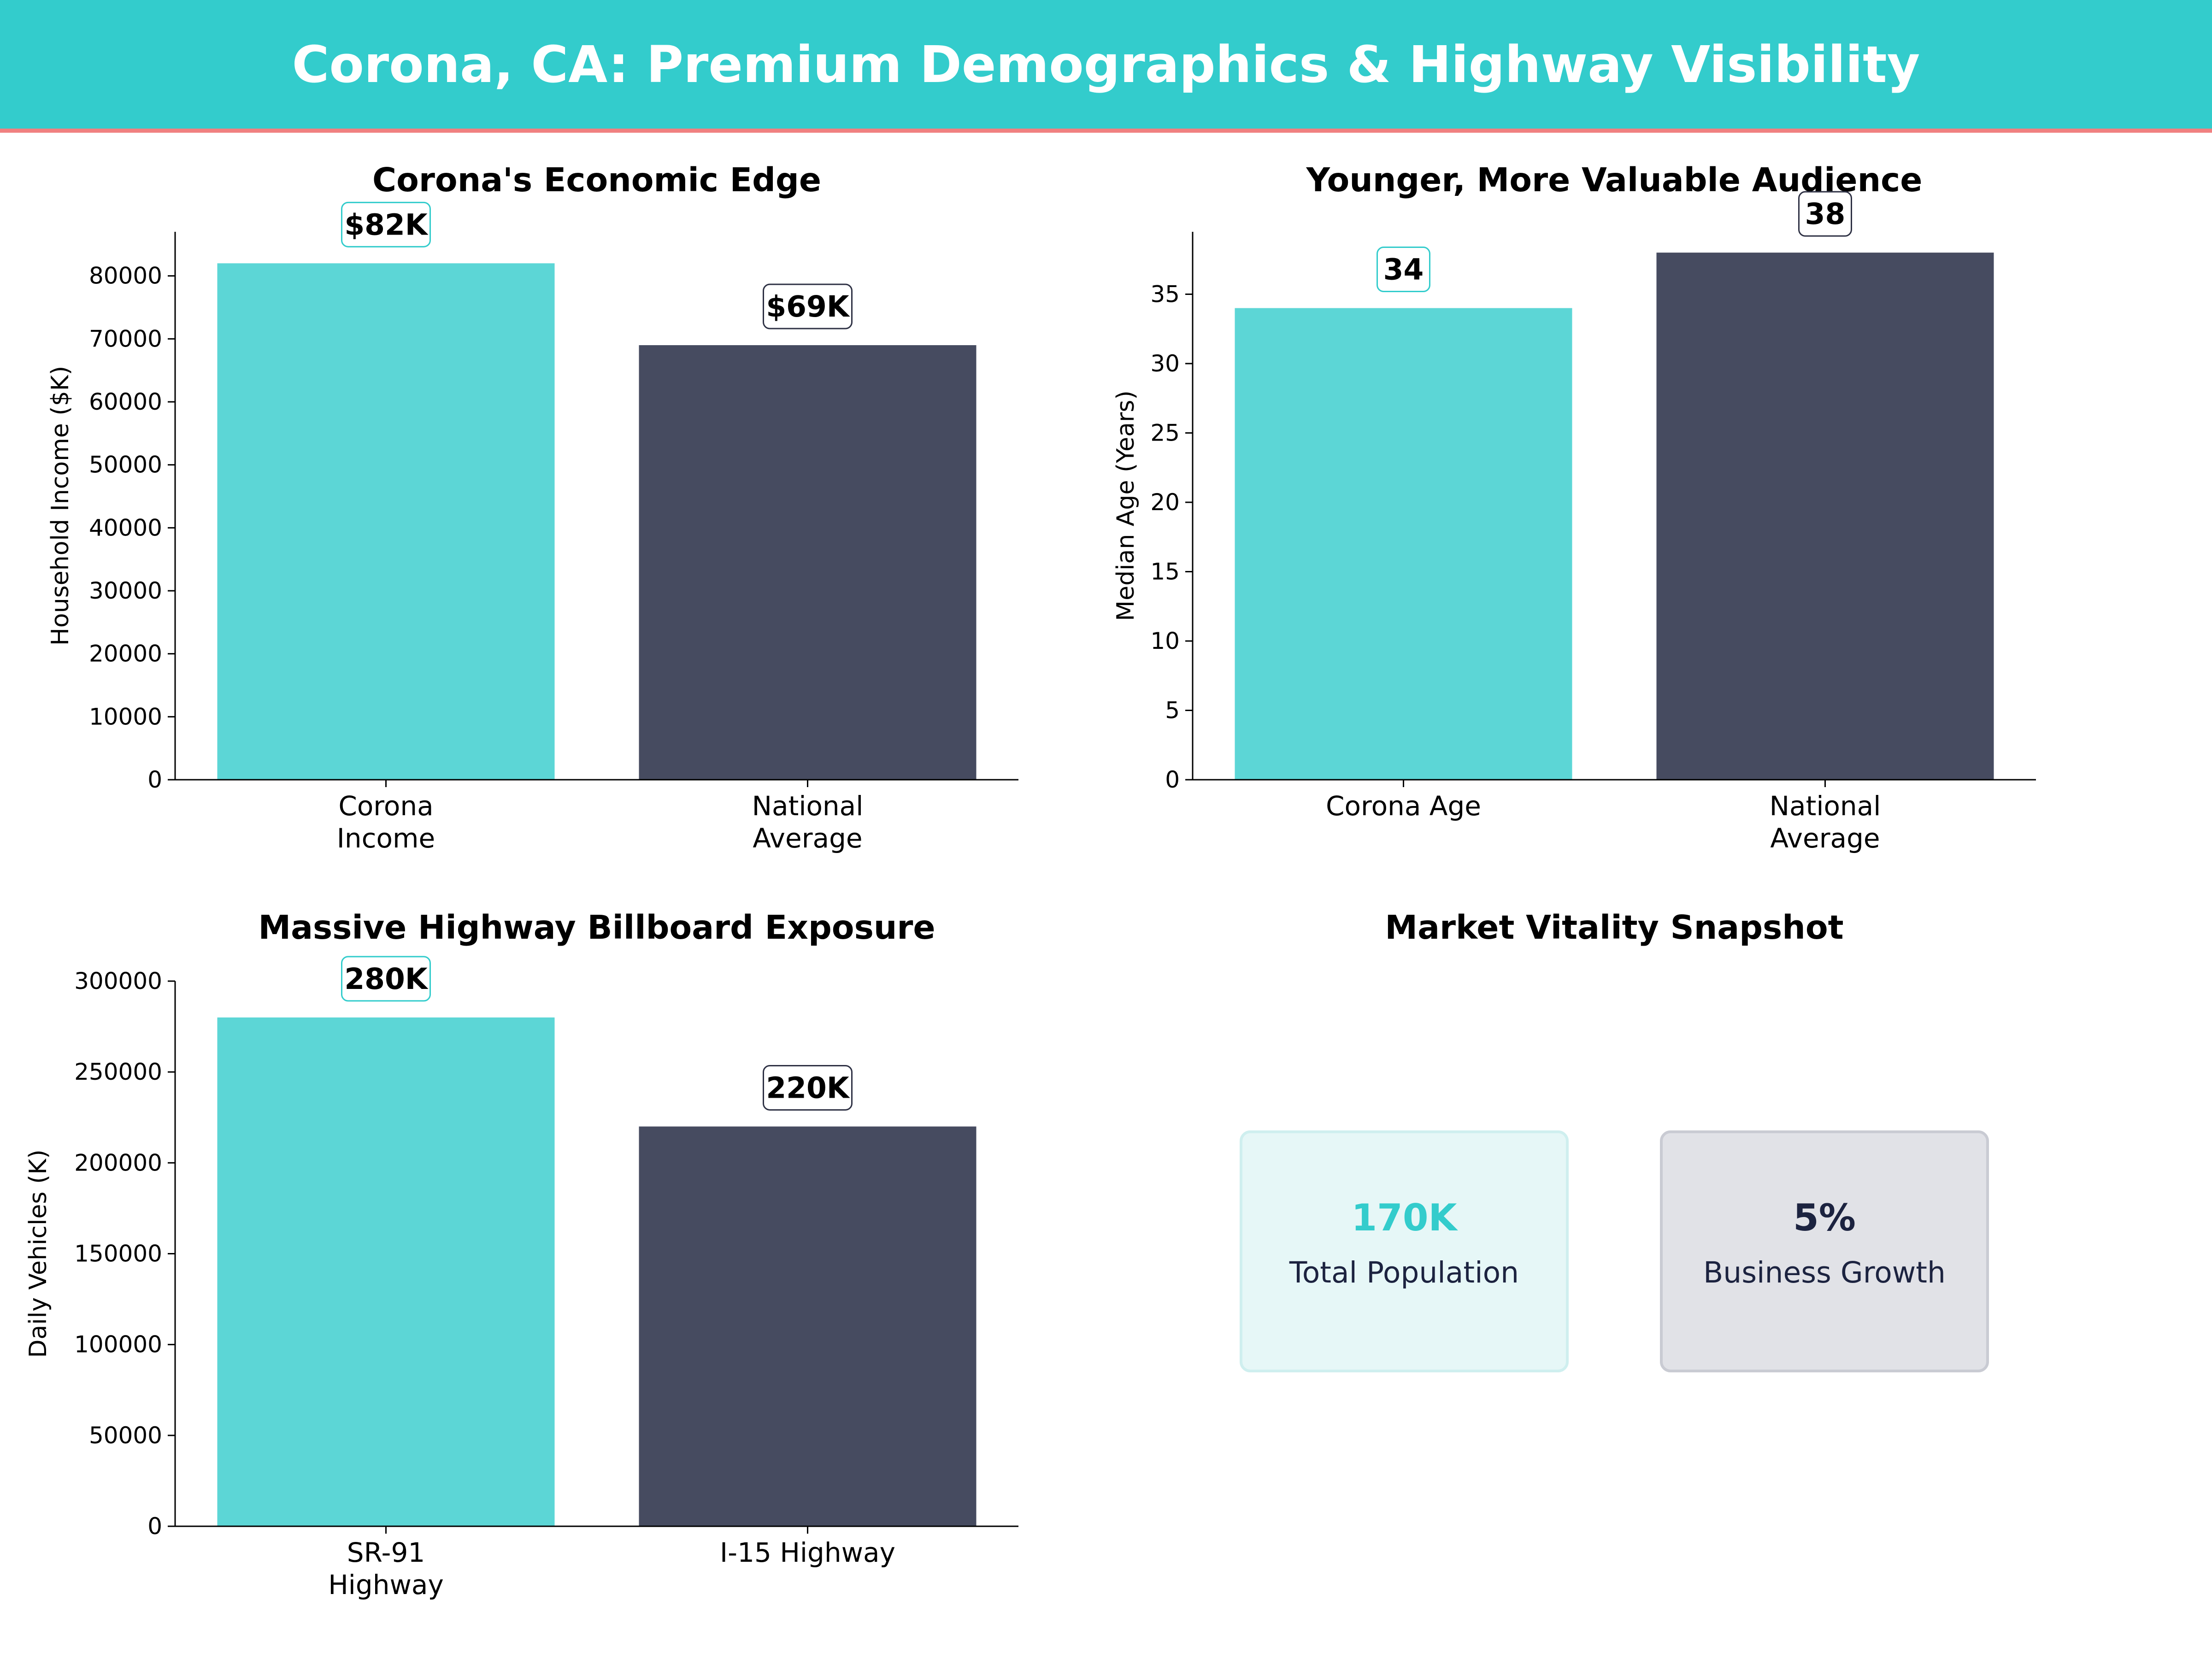 The width and height of the screenshot is (2212, 1659). I want to click on value-label: 220K, so click(808, 1088).